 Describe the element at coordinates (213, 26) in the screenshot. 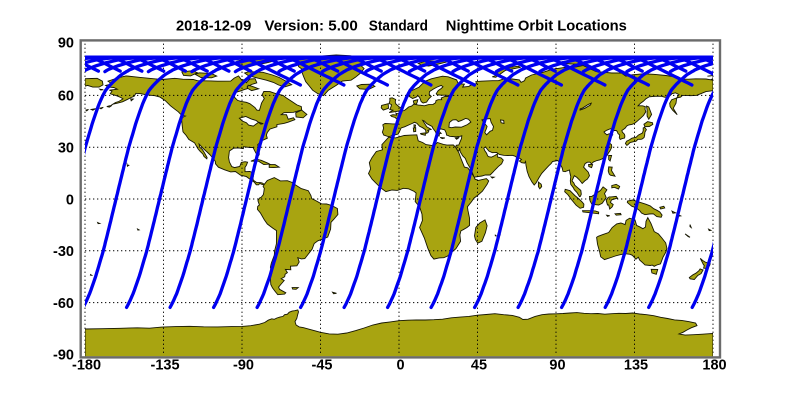

I see `svg-text: 2018-12-09` at that location.